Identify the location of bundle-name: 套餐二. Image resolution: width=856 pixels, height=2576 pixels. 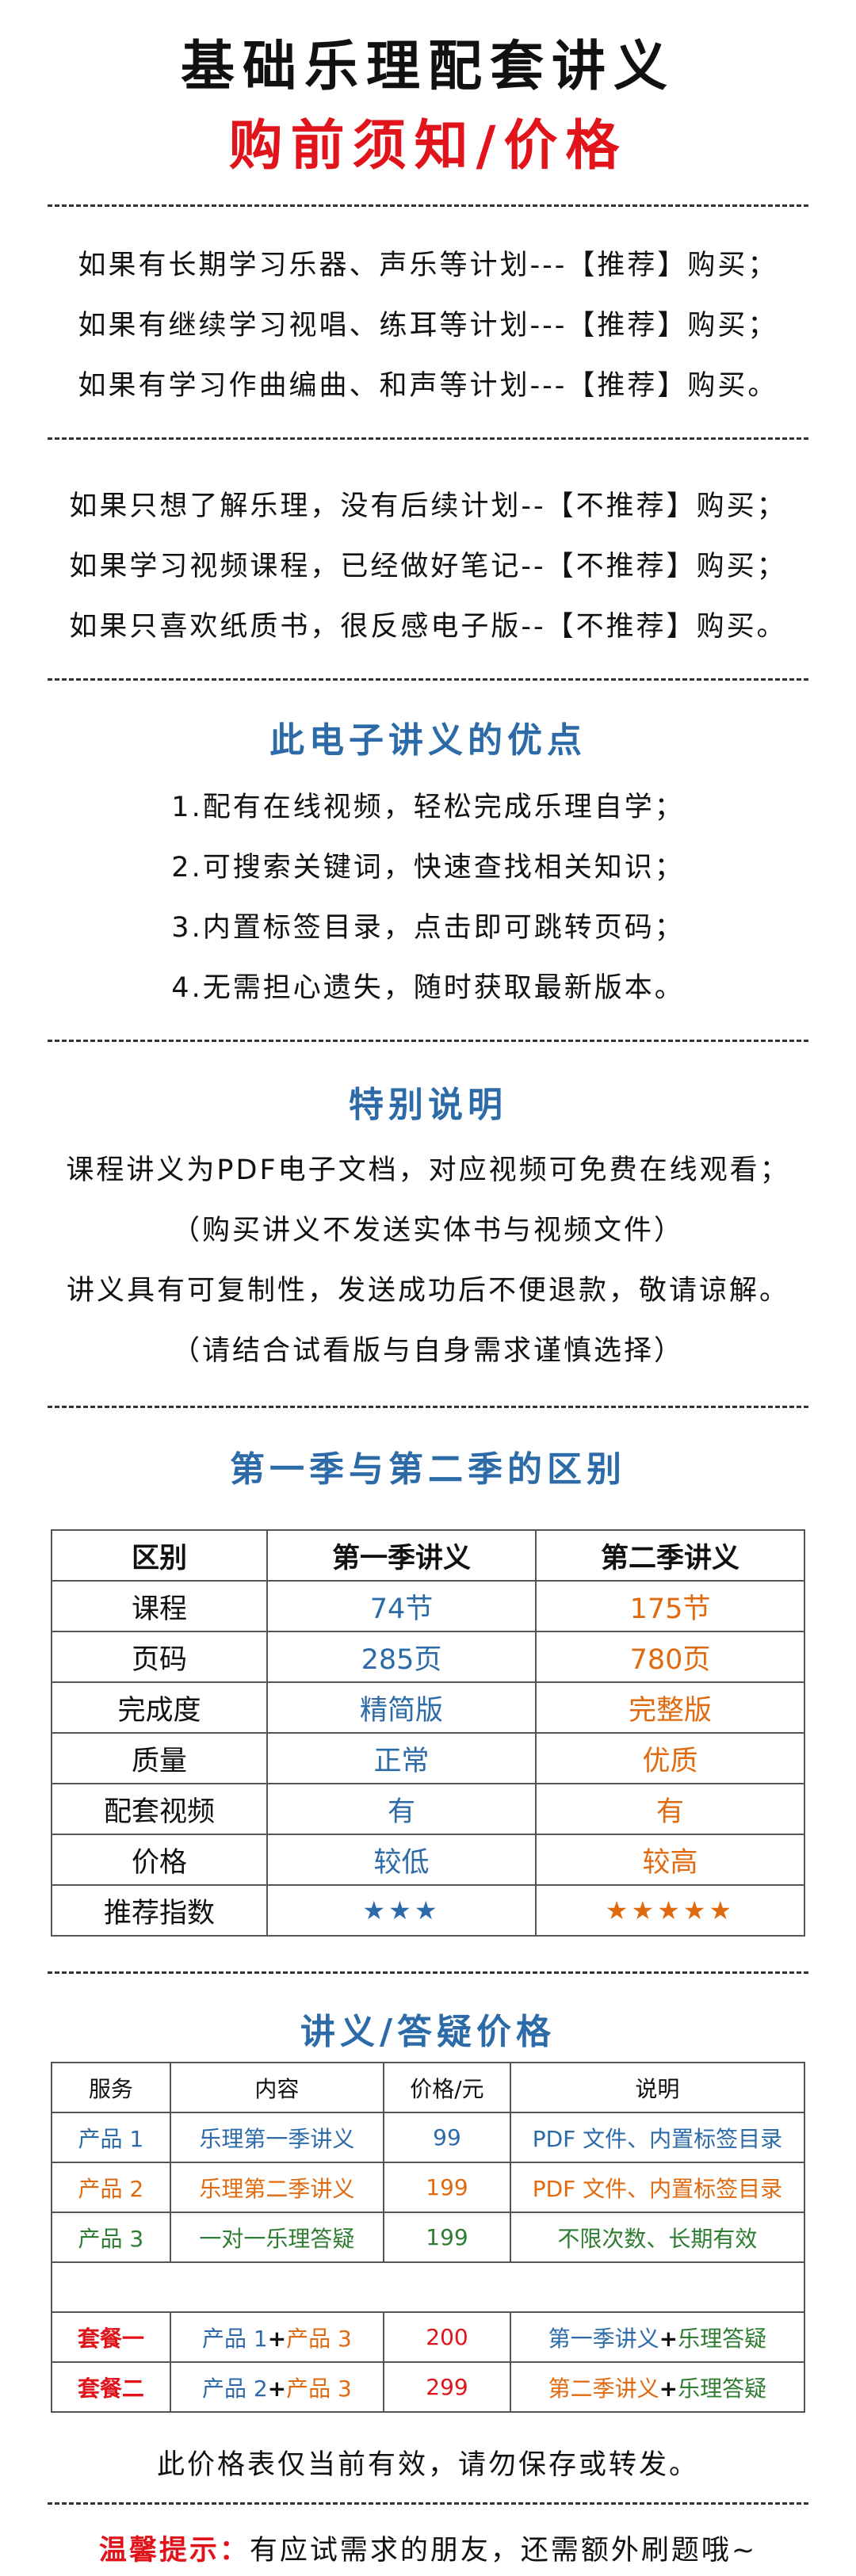
(111, 2387).